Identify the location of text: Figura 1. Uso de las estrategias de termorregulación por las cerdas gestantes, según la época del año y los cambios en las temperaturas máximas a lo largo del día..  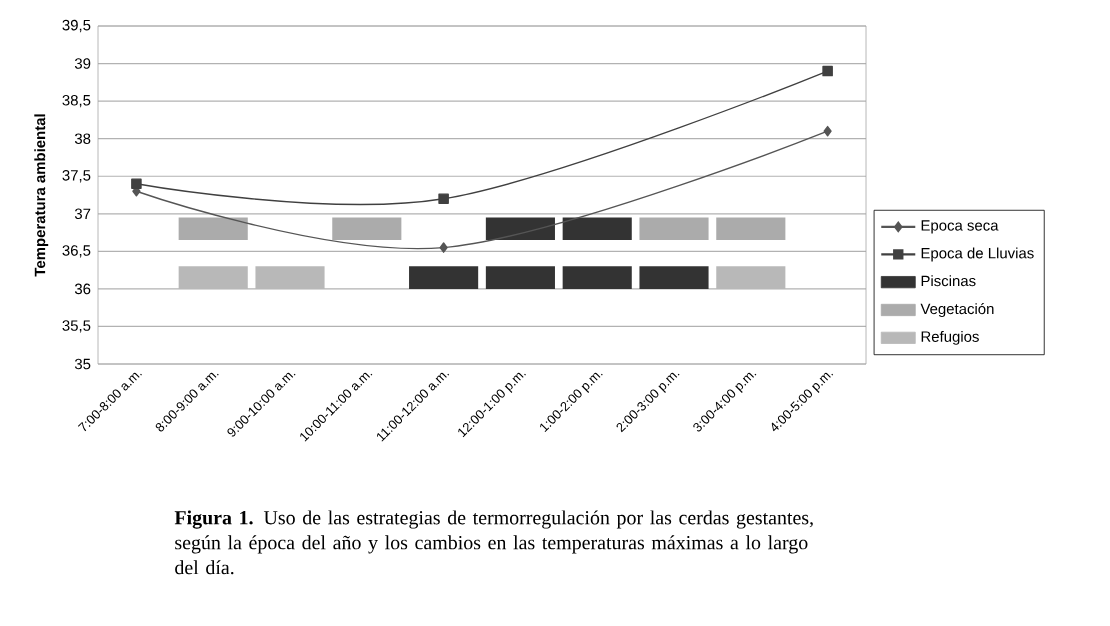
(493, 542).